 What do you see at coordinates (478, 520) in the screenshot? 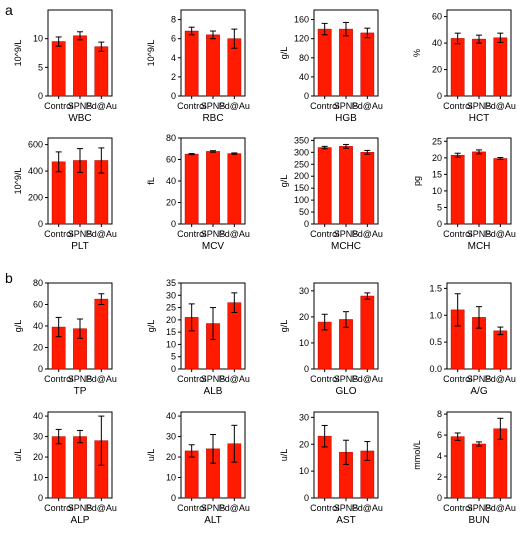
I see `bun-x-axis-label: BUN` at bounding box center [478, 520].